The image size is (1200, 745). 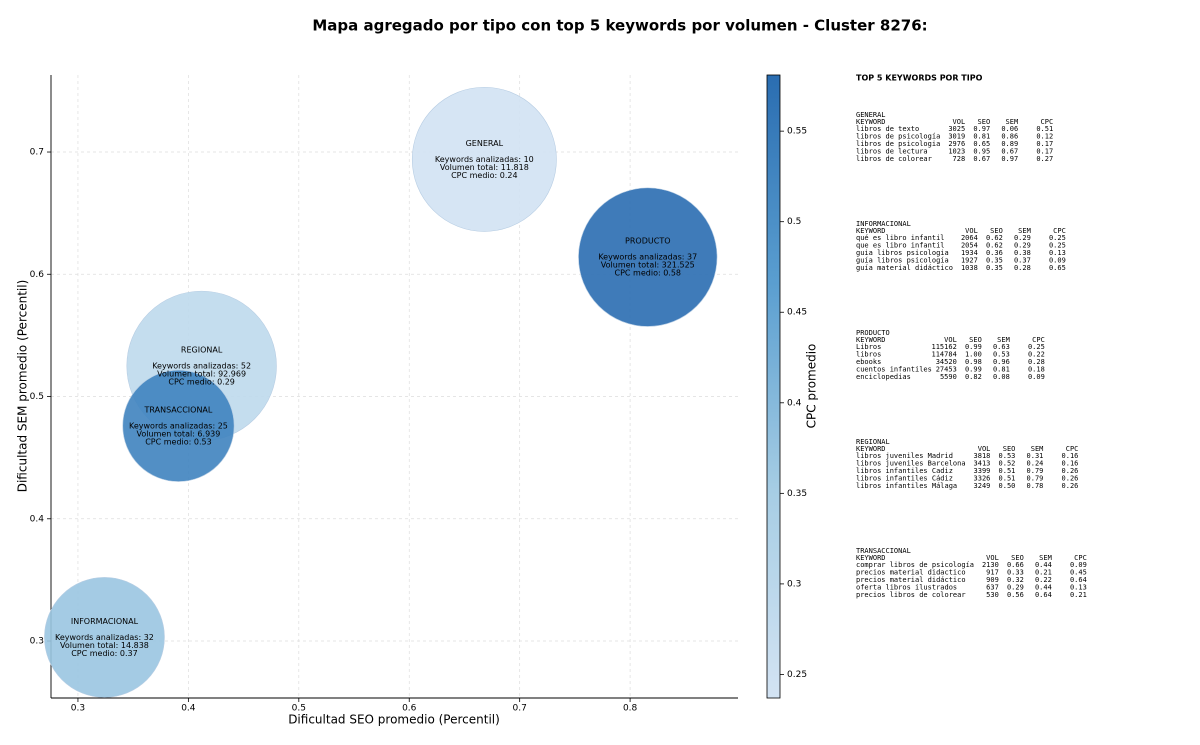 What do you see at coordinates (982, 479) in the screenshot?
I see `table-cell: 3326` at bounding box center [982, 479].